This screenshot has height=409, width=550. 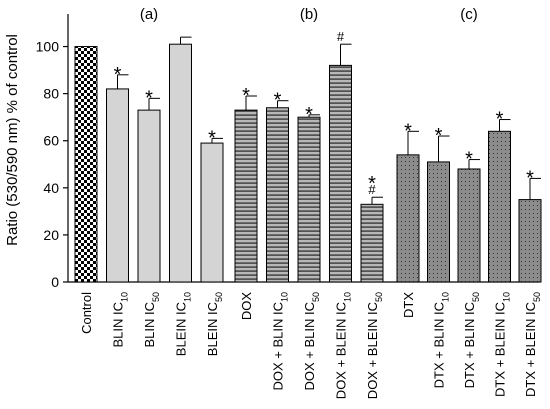 What do you see at coordinates (51, 141) in the screenshot?
I see `y-tick-label: 60` at bounding box center [51, 141].